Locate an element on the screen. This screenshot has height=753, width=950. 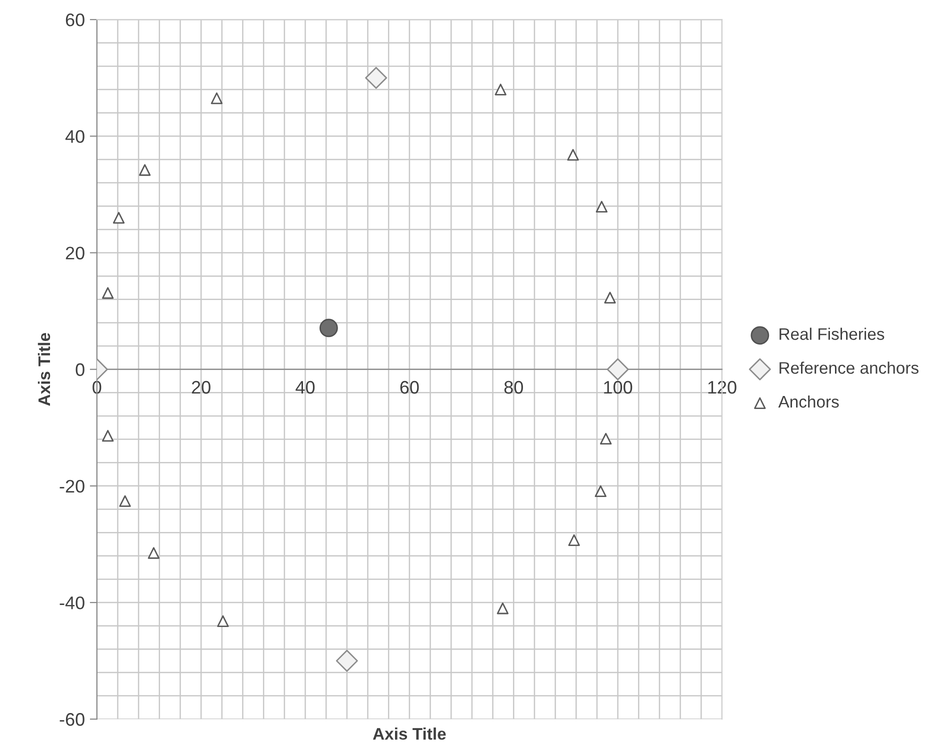
x-tick-label: 20 is located at coordinates (201, 387).